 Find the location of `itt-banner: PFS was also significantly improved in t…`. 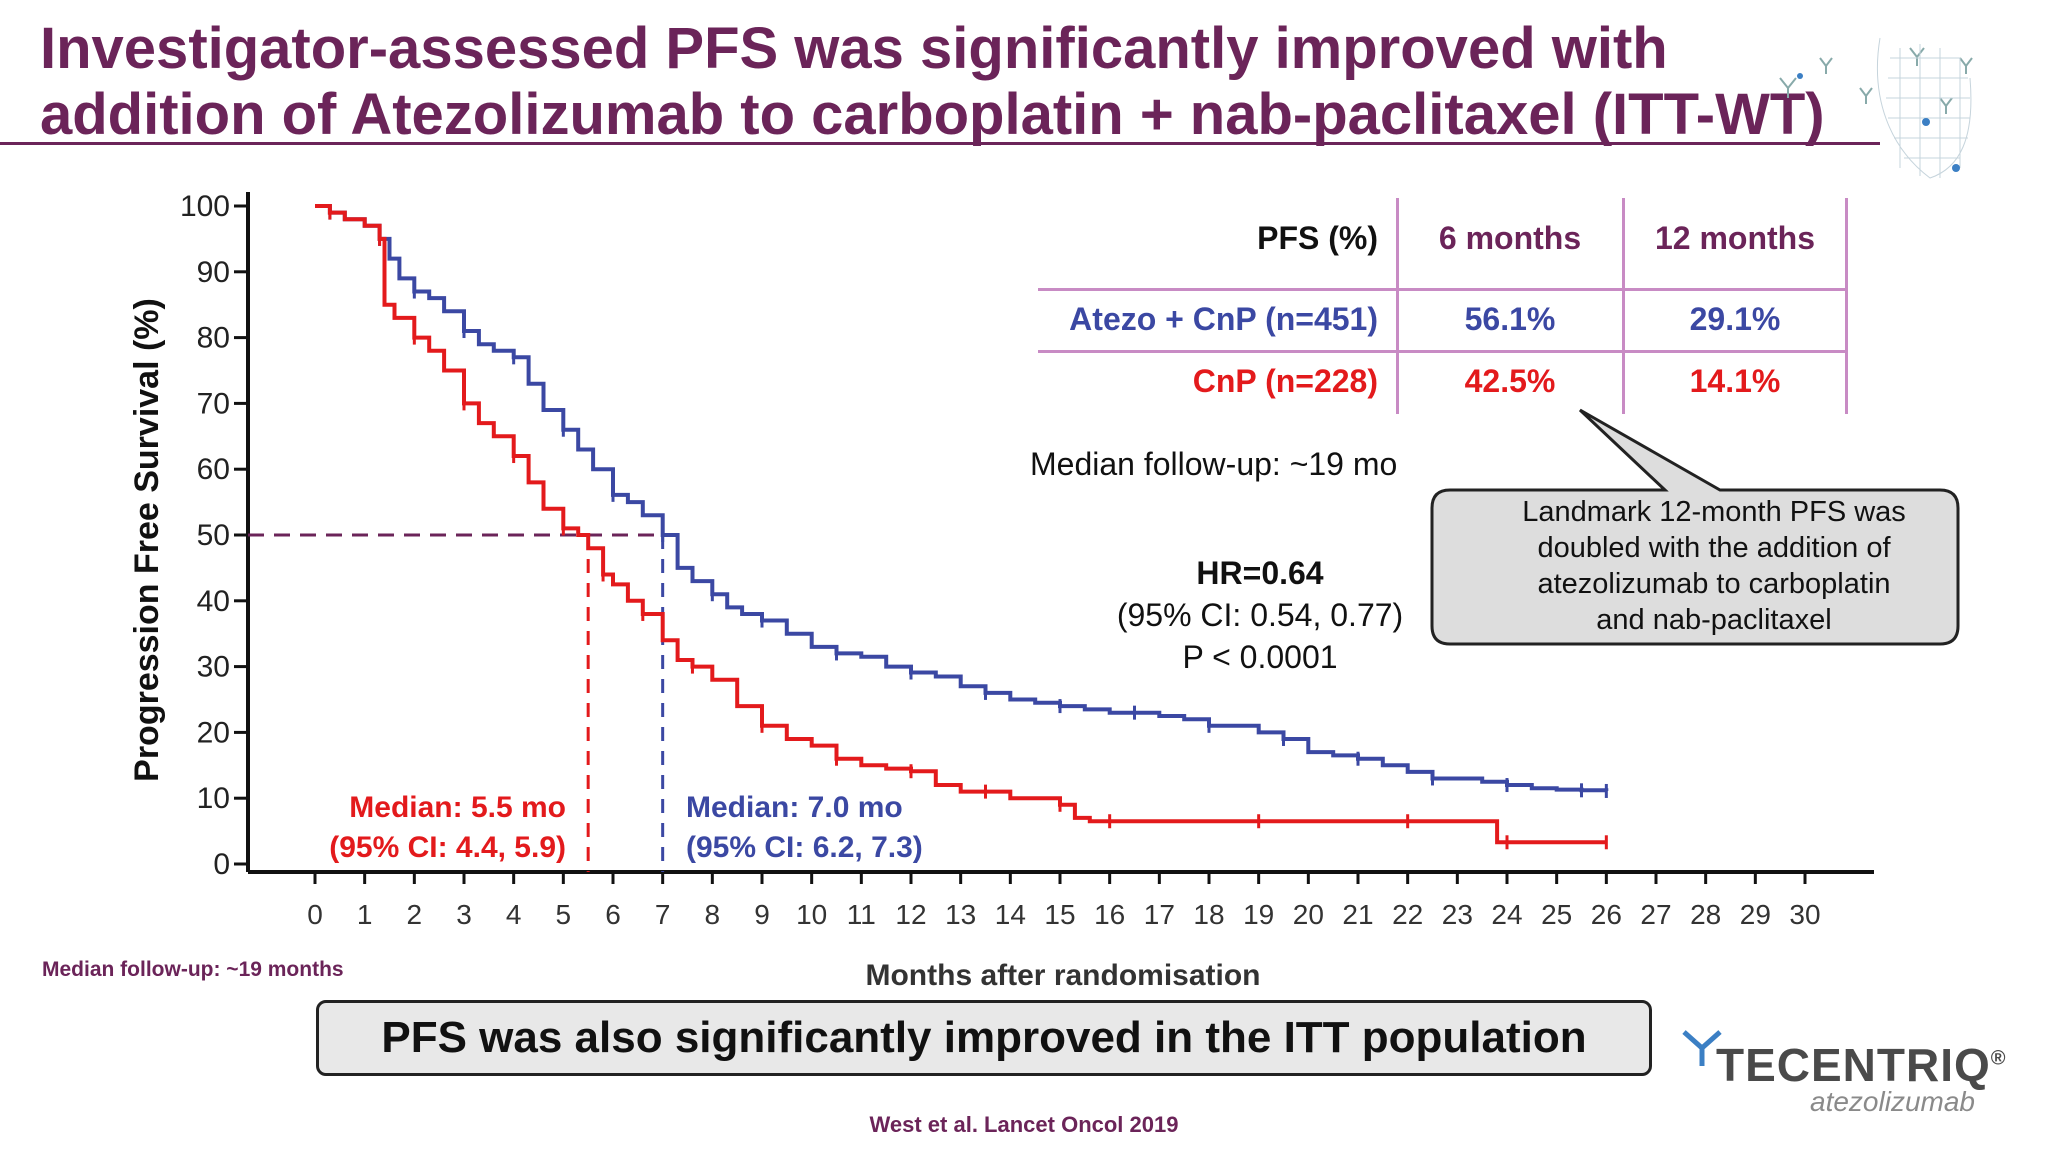

itt-banner: PFS was also significantly improved in t… is located at coordinates (984, 1038).